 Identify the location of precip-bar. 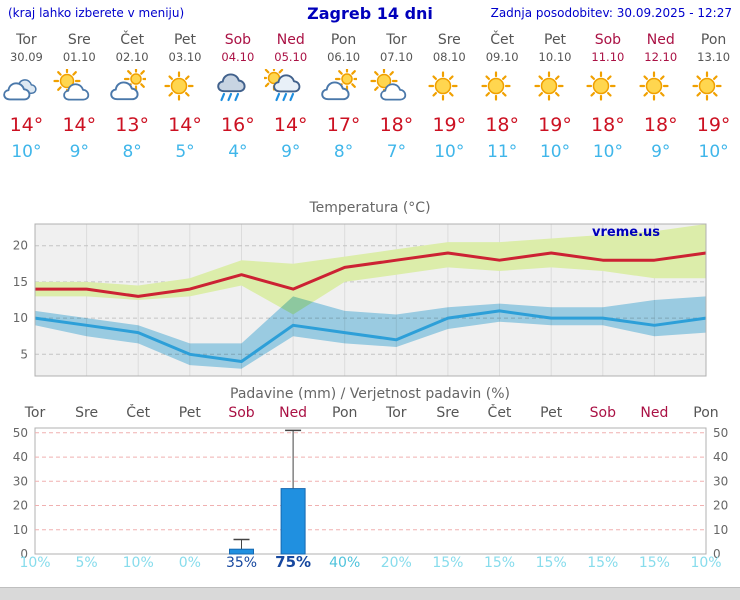
(293, 521).